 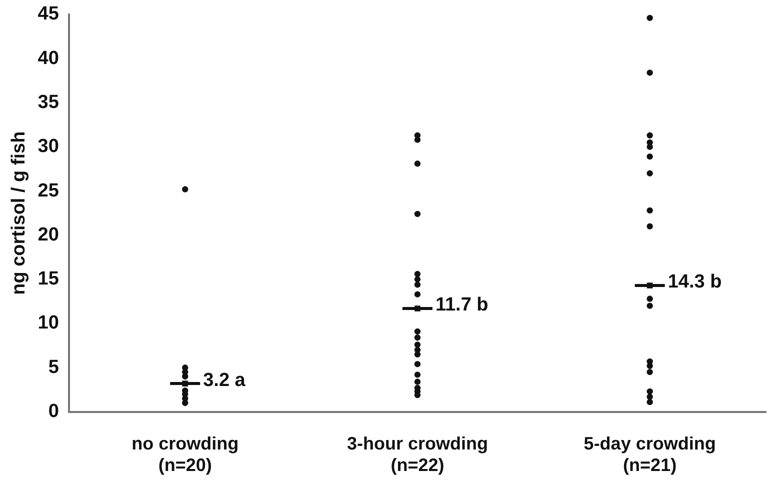 What do you see at coordinates (48, 323) in the screenshot?
I see `y-tick-label: 10` at bounding box center [48, 323].